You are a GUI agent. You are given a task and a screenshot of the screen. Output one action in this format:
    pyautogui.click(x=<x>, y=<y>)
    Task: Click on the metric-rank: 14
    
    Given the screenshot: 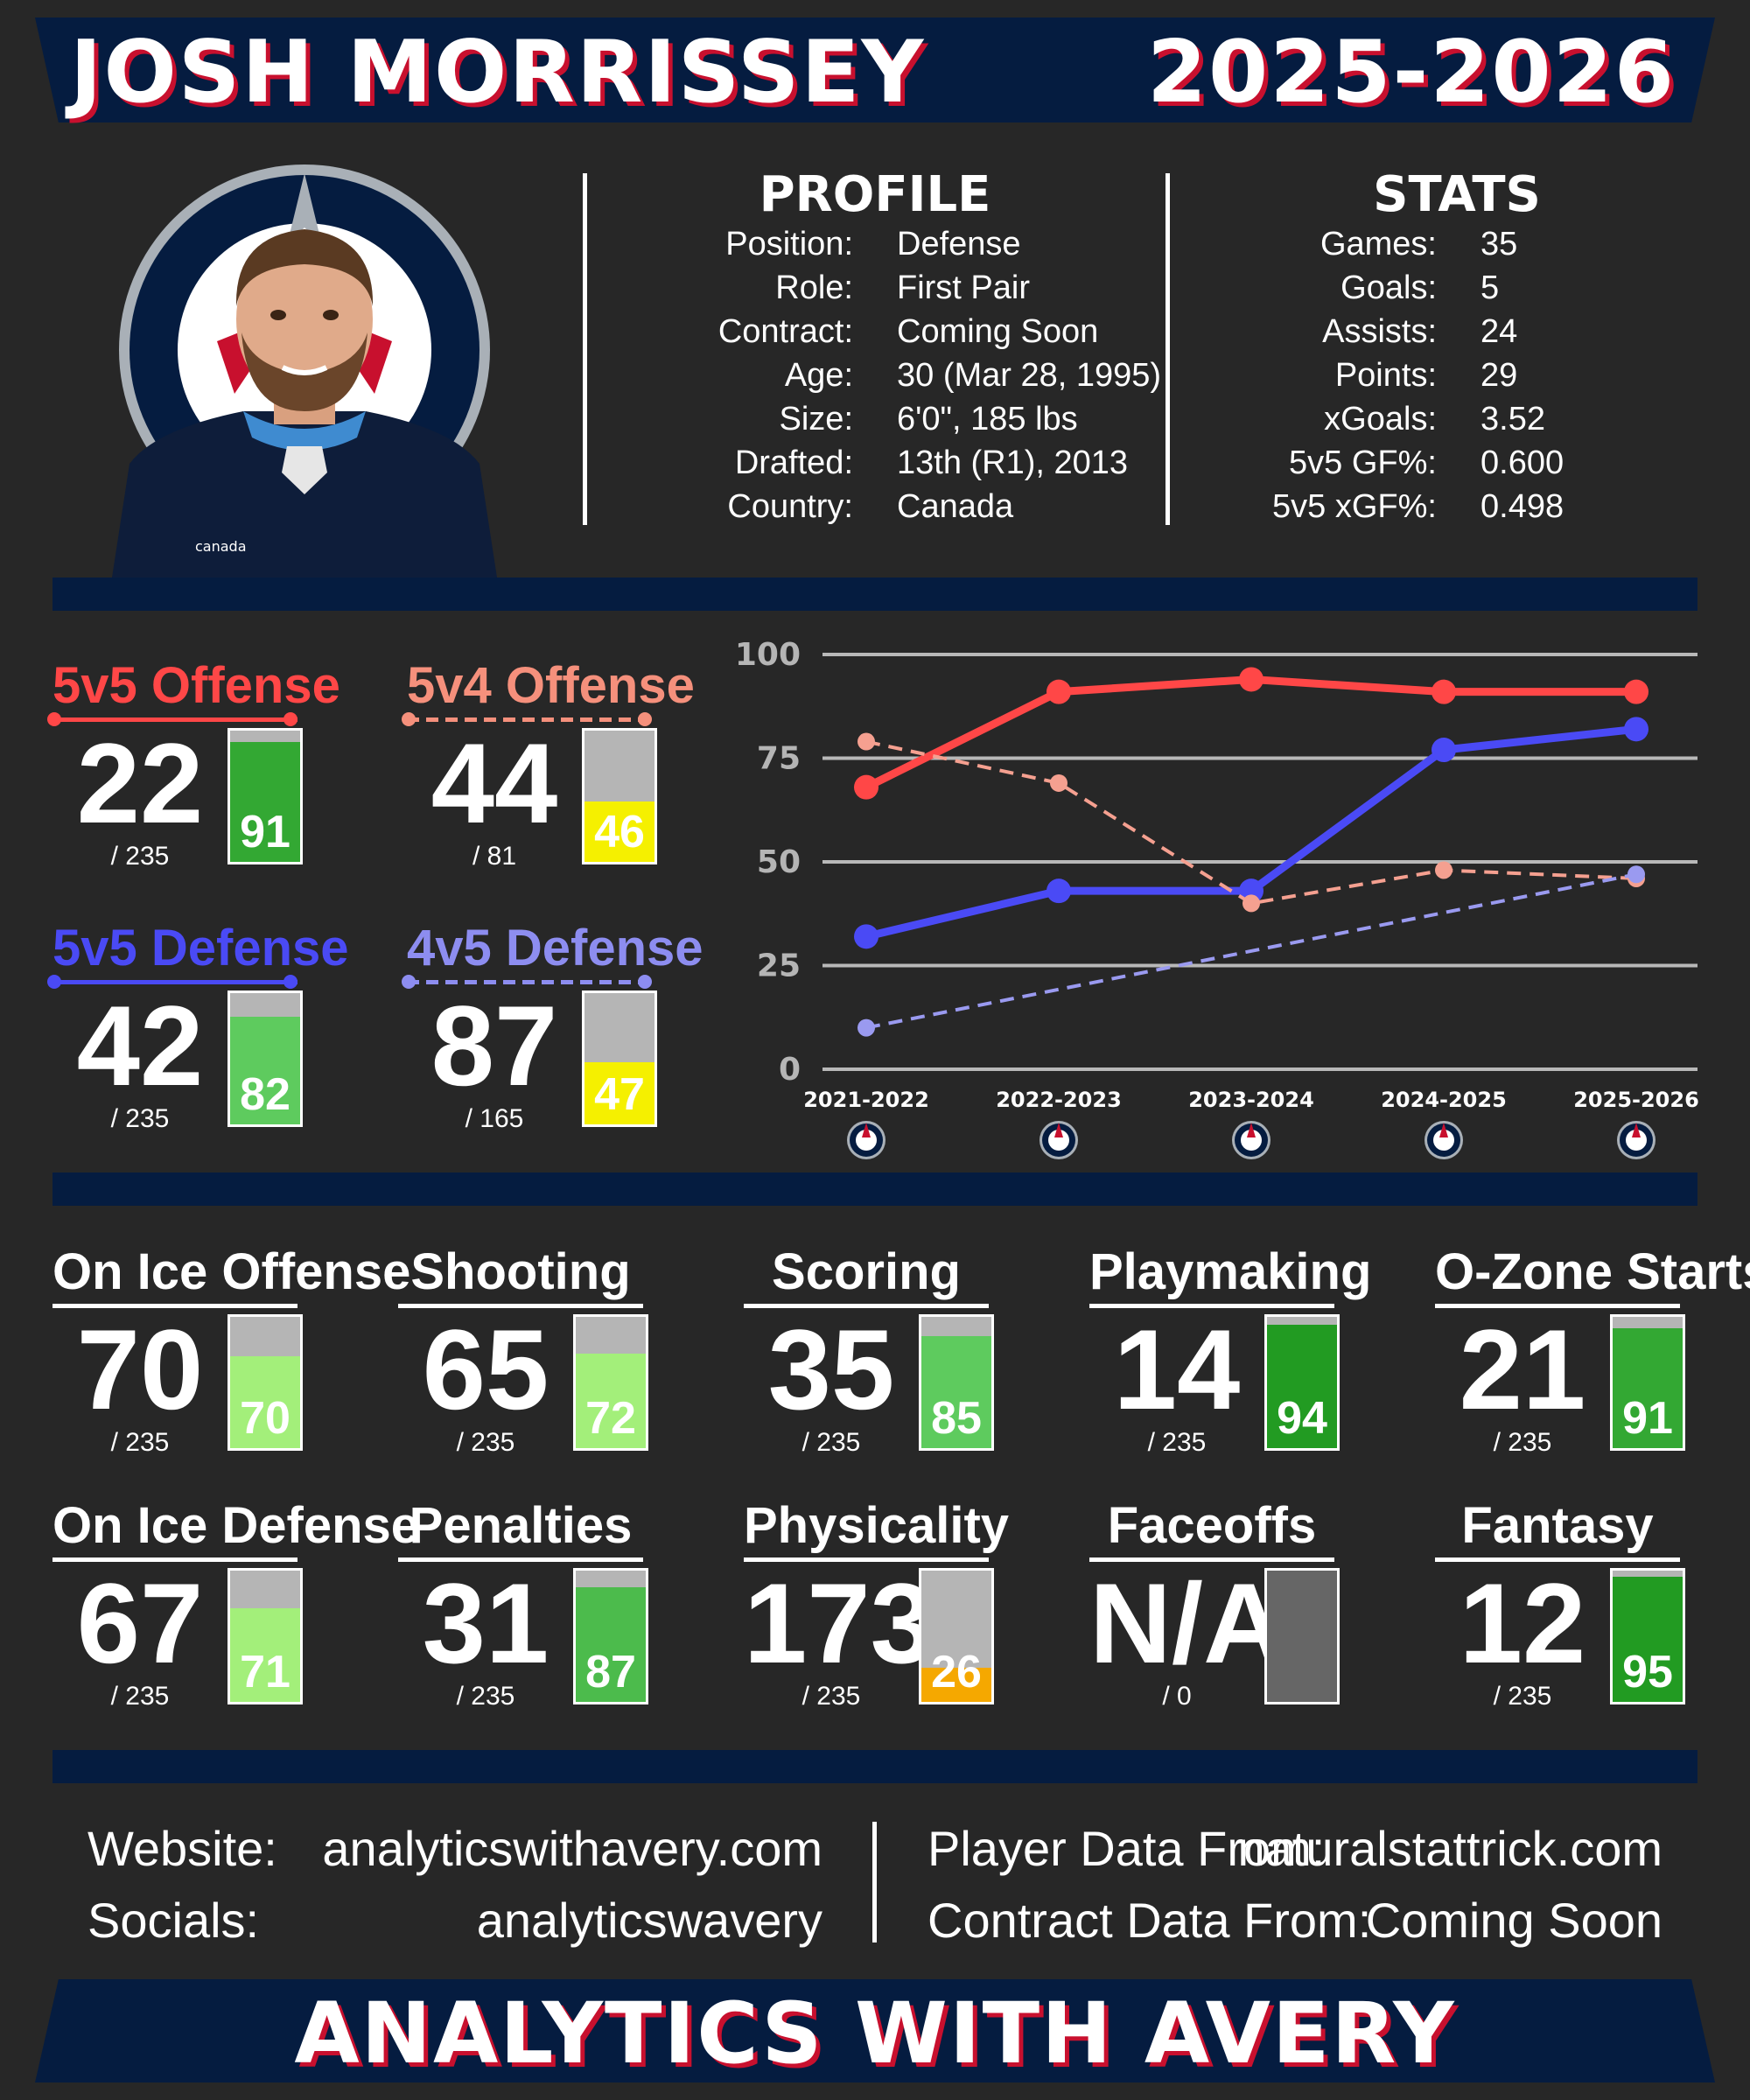 What is the action you would take?
    pyautogui.click(x=1177, y=1369)
    